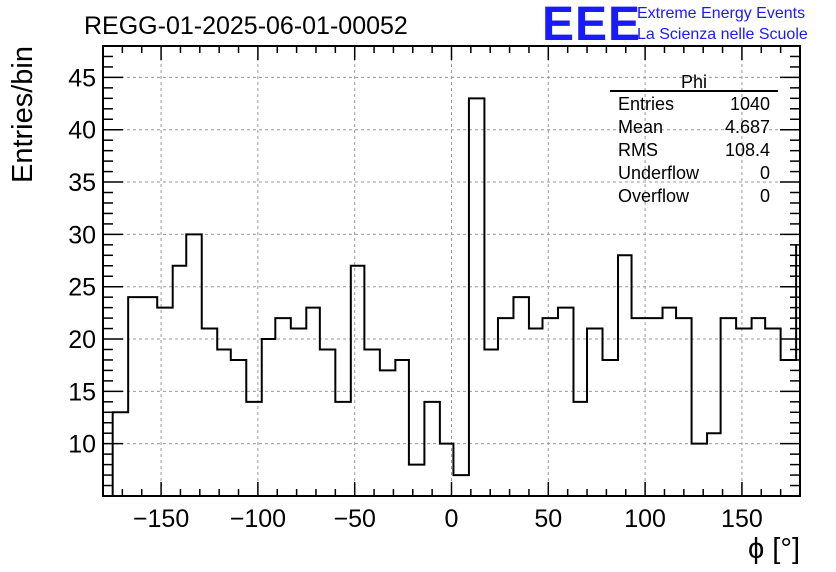 The image size is (836, 572). Describe the element at coordinates (722, 34) in the screenshot. I see `logo-line-2: La Scienza nelle Scuole` at that location.